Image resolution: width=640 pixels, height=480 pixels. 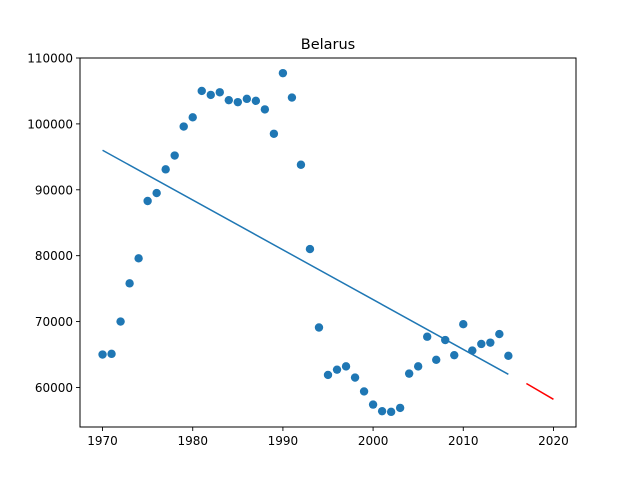 I want to click on y-tick-label: 70000, so click(x=54, y=322).